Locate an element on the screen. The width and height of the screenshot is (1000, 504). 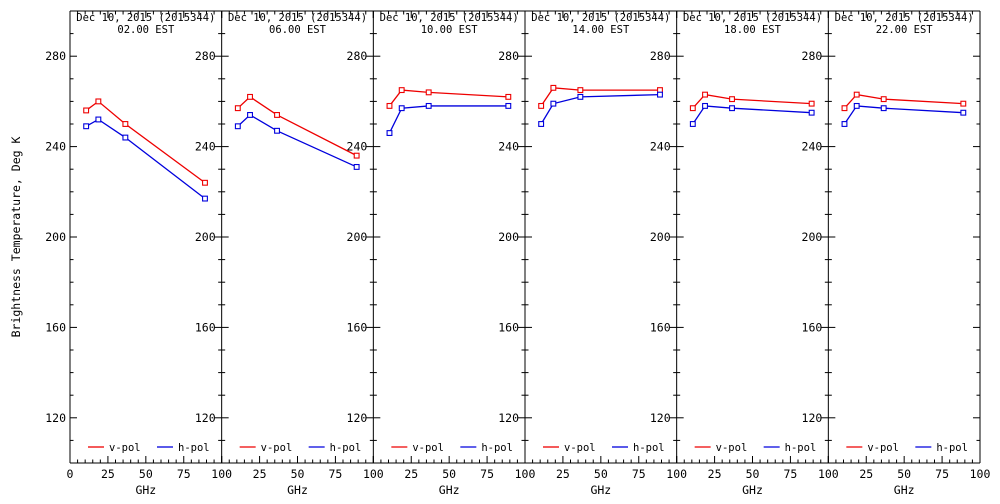
y-axis-title: Brightness Temperature, Deg K is located at coordinates (16, 237).